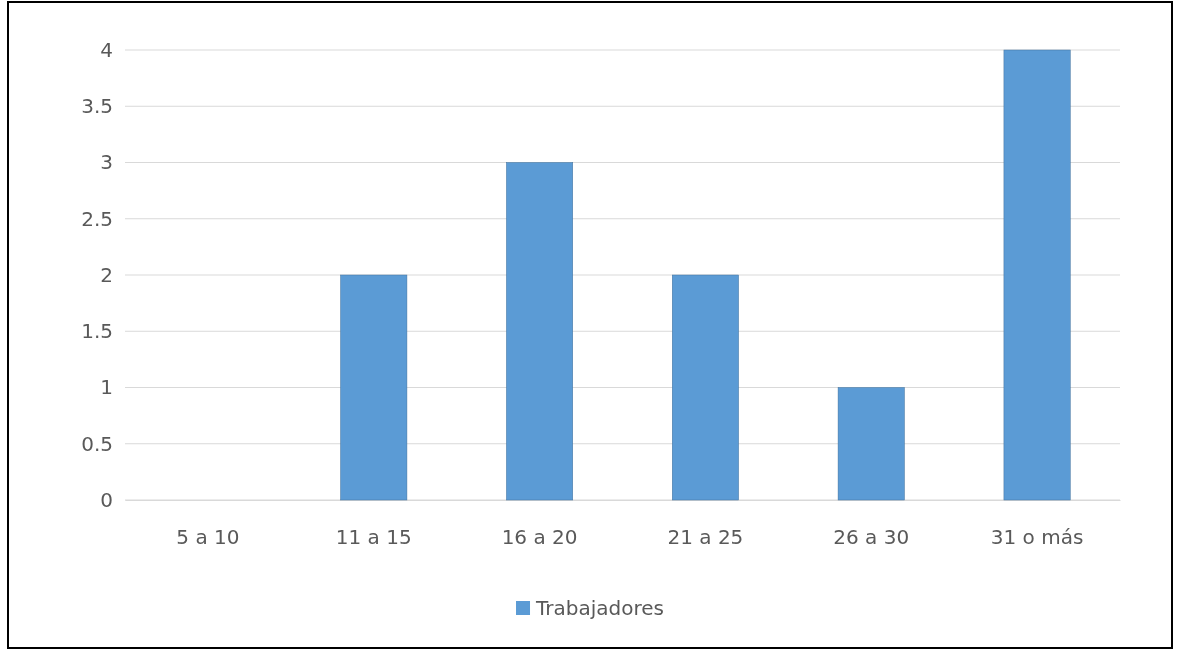 The image size is (1180, 650). What do you see at coordinates (539, 537) in the screenshot?
I see `x-tick-label: 16 a 20` at bounding box center [539, 537].